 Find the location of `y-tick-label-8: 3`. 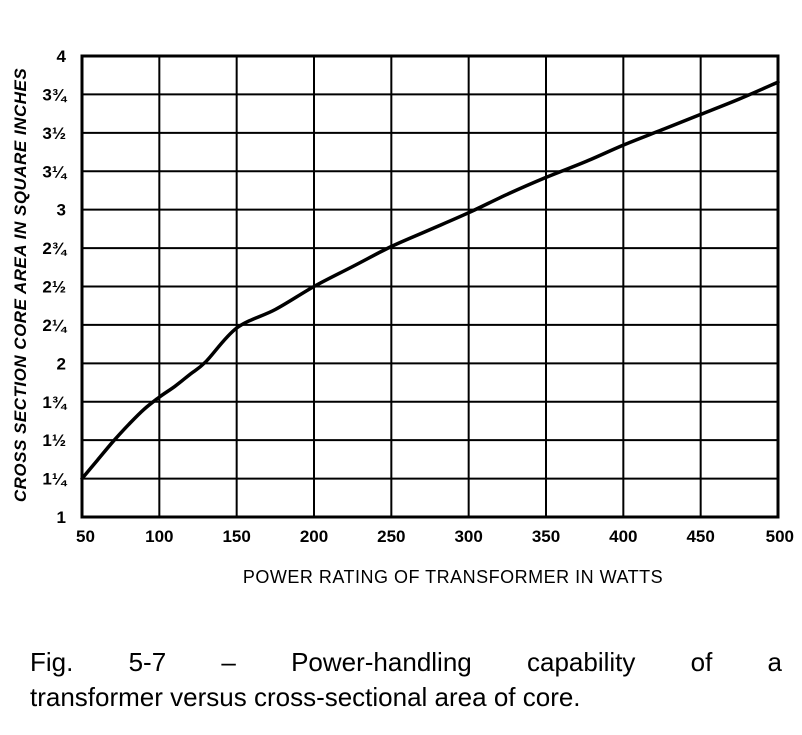

y-tick-label-8: 3 is located at coordinates (61, 210).